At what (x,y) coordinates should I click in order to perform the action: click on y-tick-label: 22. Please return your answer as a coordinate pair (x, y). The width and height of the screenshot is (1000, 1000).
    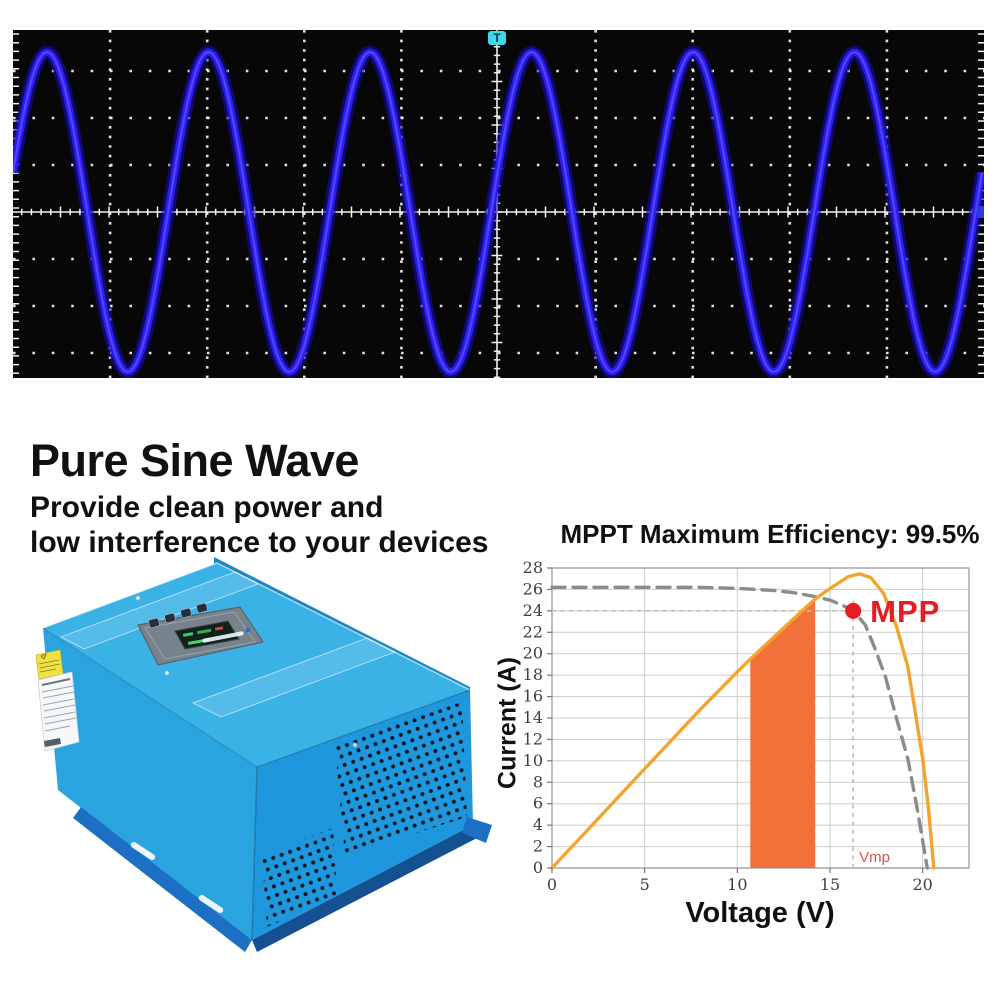
    Looking at the image, I should click on (533, 631).